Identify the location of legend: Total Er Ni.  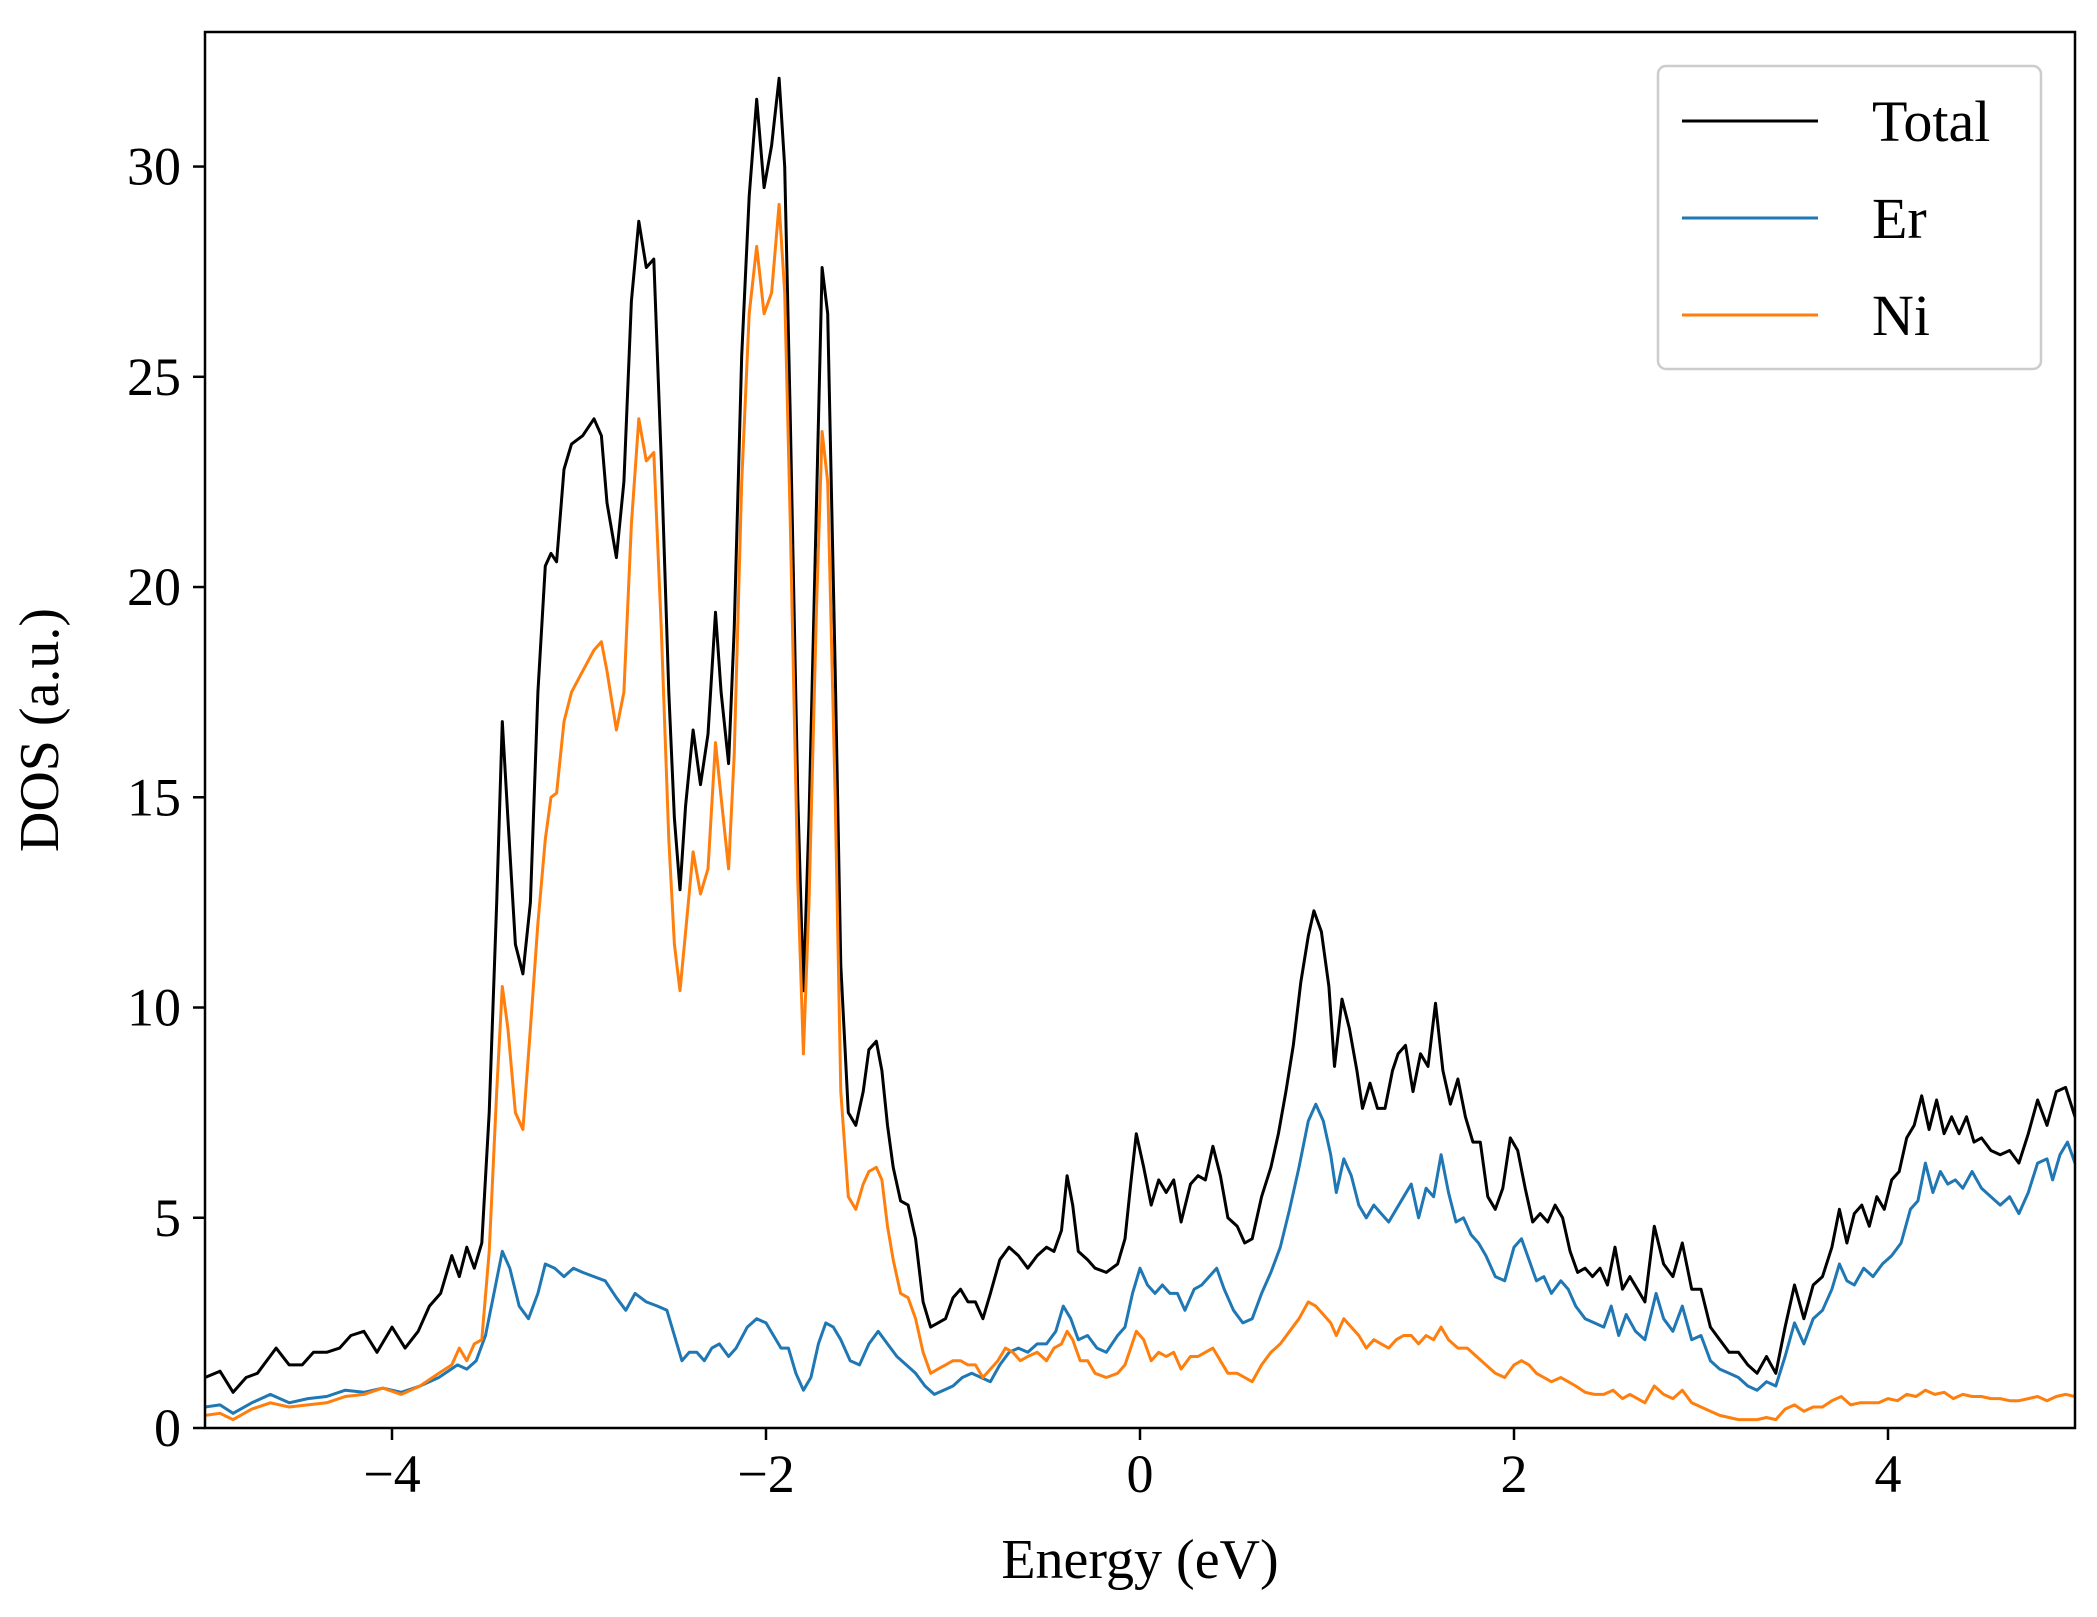
(1849, 217).